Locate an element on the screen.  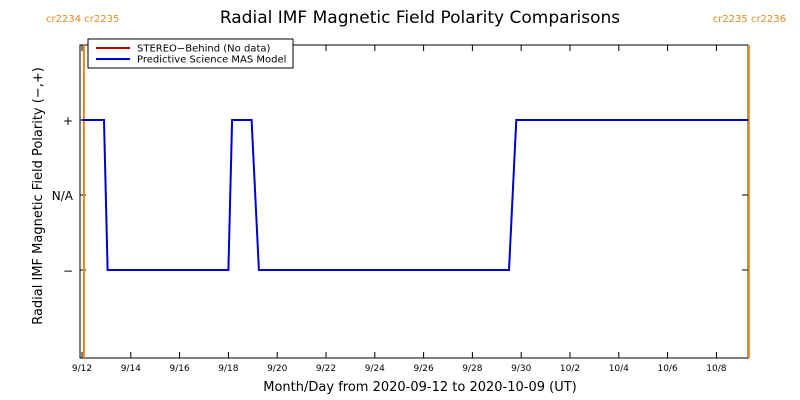
y-tick-label: − is located at coordinates (68, 271).